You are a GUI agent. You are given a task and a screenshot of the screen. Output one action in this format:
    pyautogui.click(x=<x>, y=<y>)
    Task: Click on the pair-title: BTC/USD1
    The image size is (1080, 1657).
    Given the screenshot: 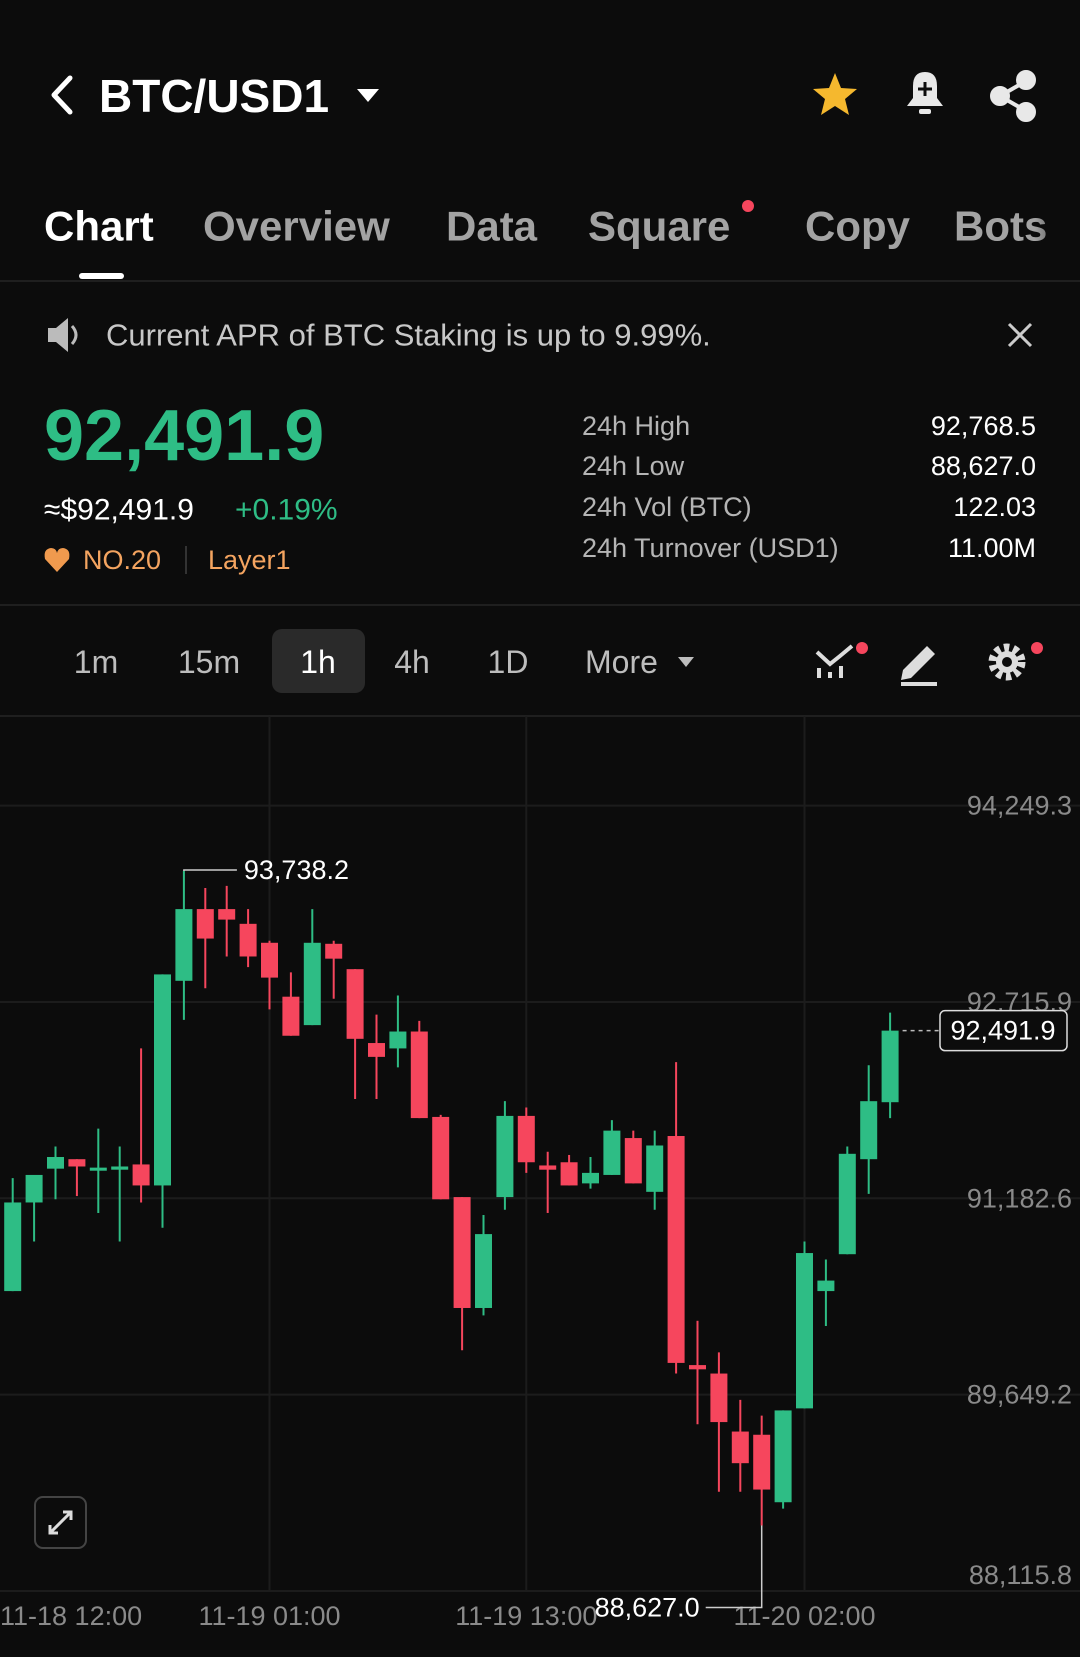 What is the action you would take?
    pyautogui.click(x=214, y=96)
    